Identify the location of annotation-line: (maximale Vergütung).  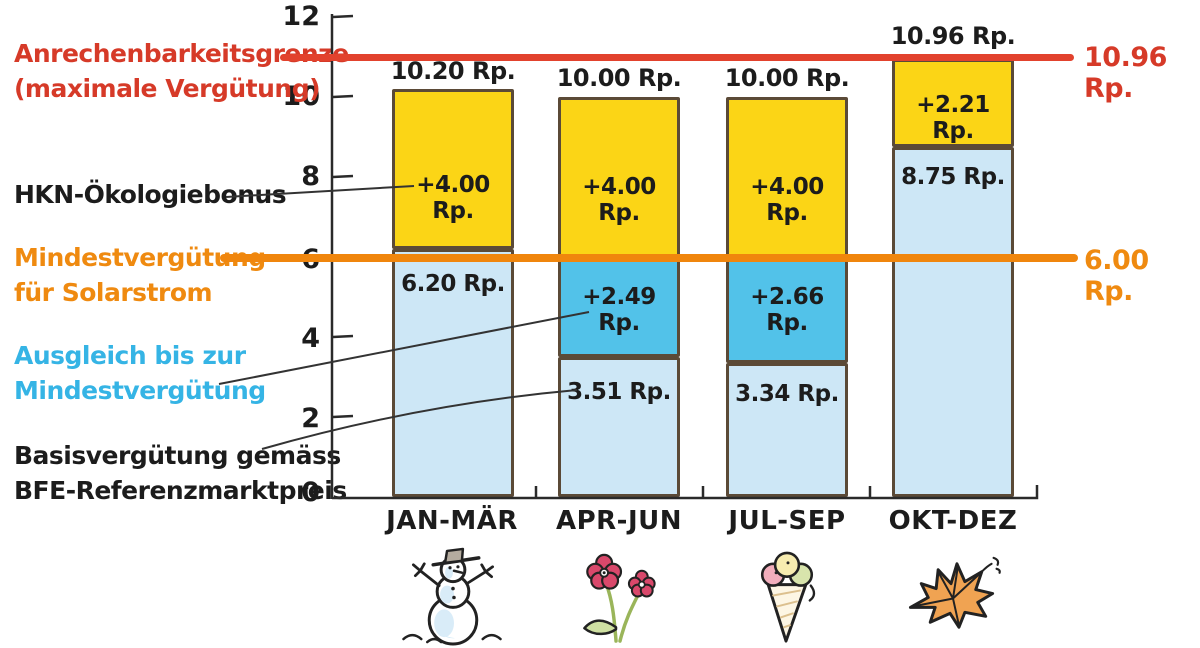
(167, 88).